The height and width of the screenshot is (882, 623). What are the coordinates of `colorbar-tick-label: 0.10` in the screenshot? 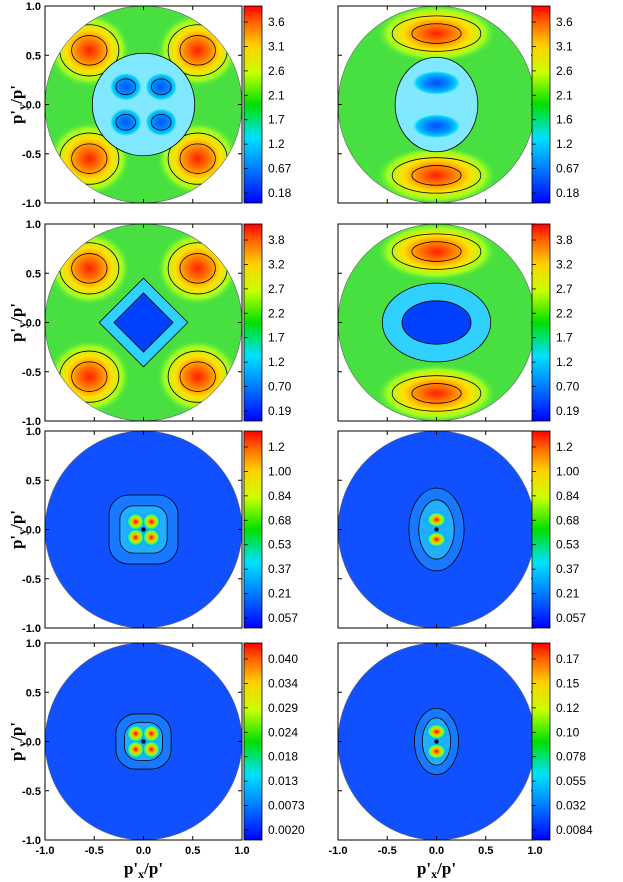 It's located at (568, 732).